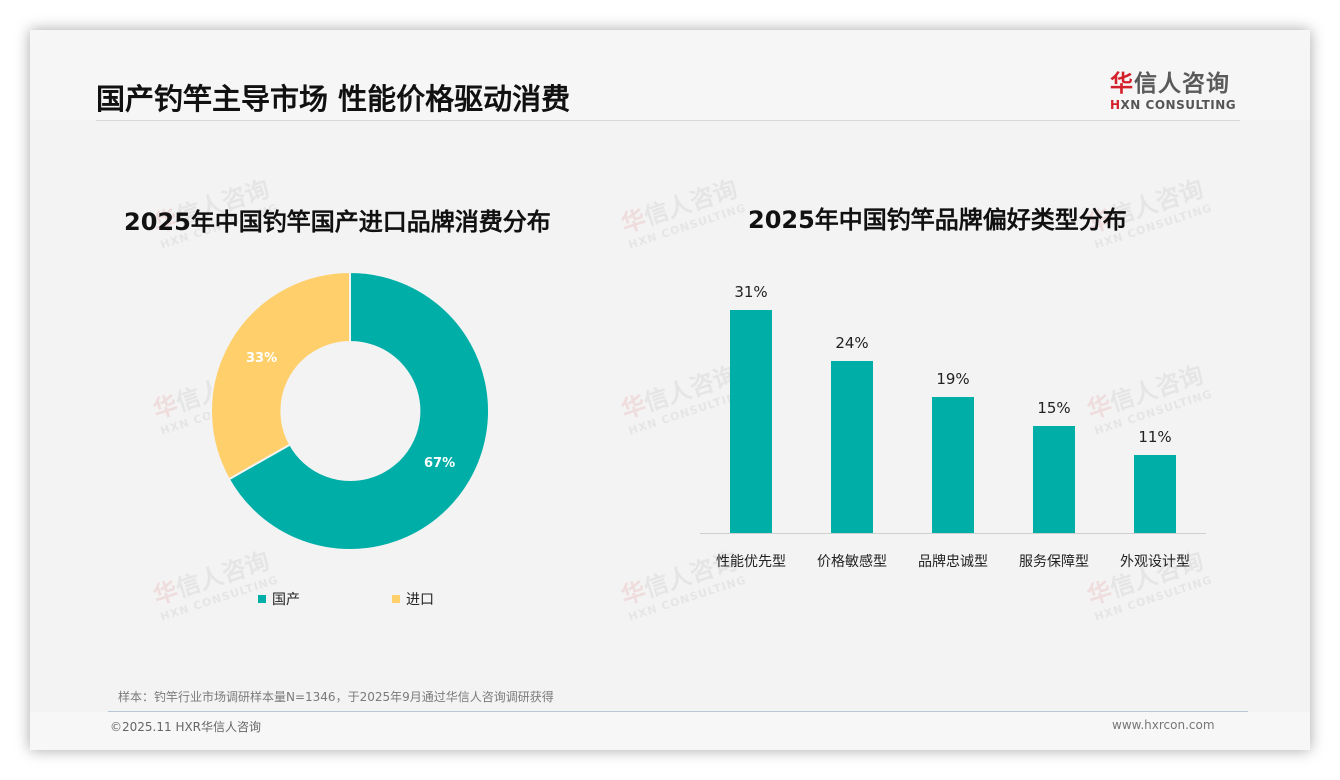 The width and height of the screenshot is (1340, 780). I want to click on bar-value: 19%, so click(953, 379).